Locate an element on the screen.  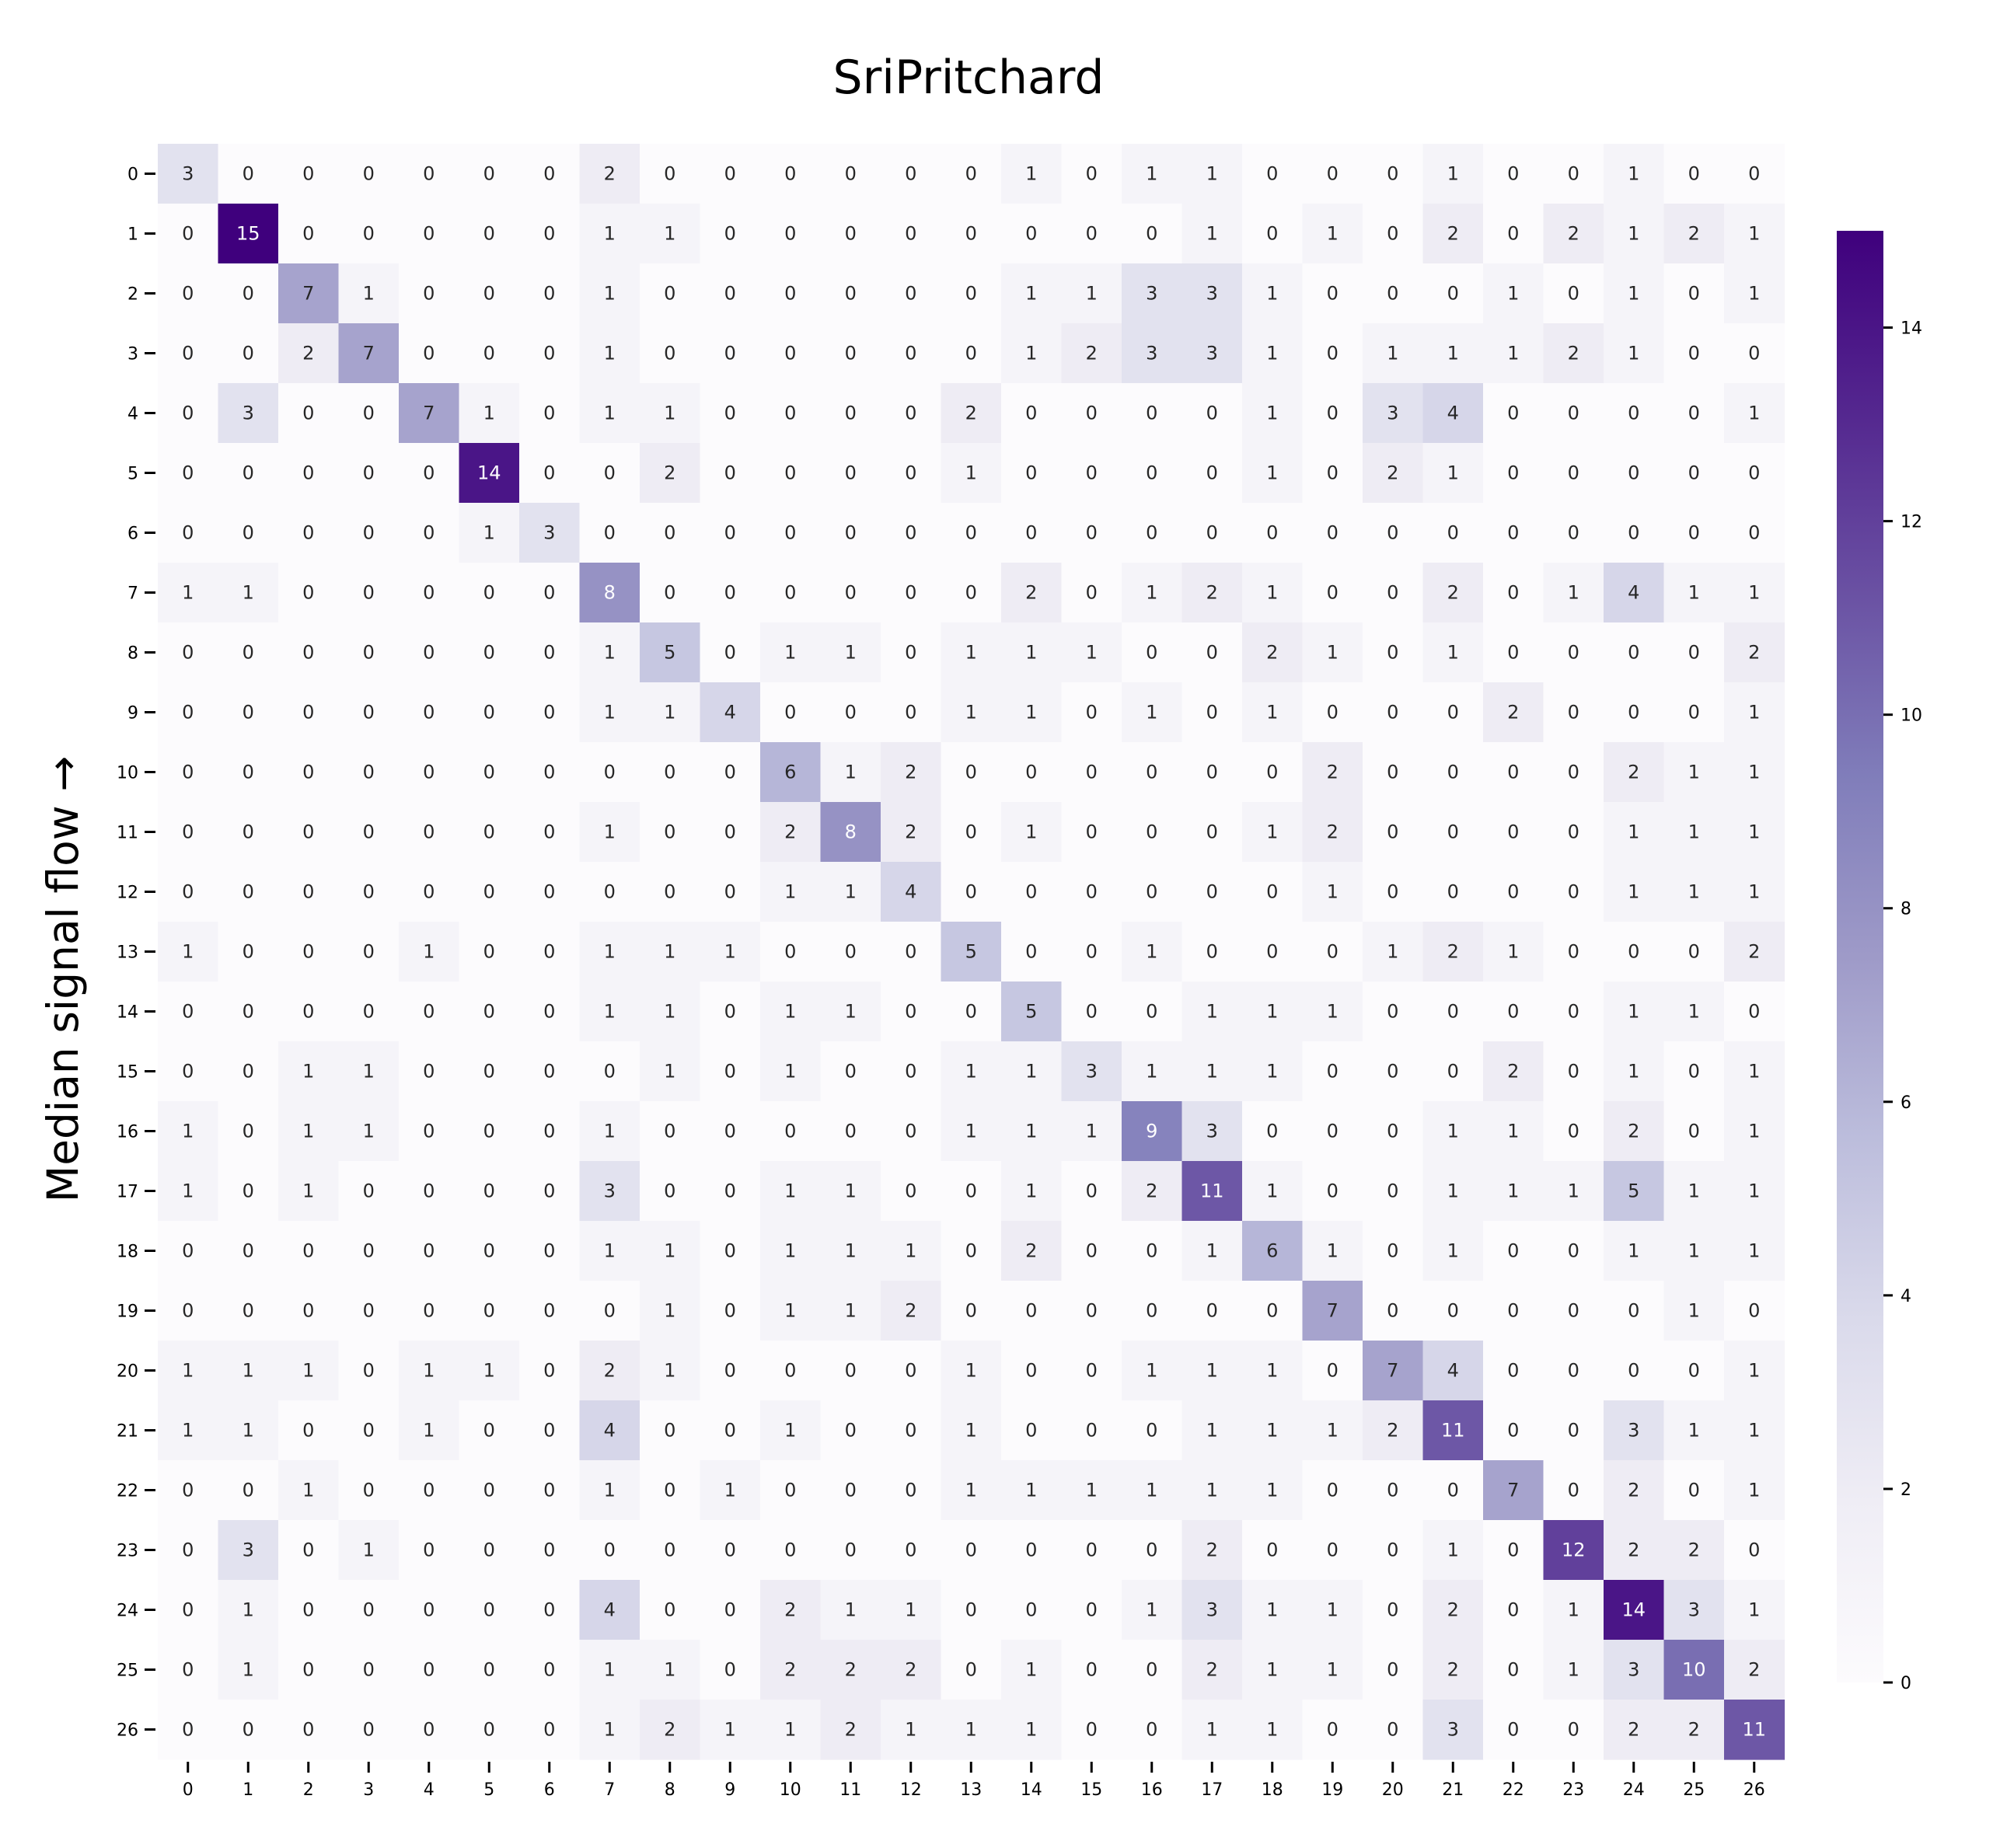
cell-value-label: 12 is located at coordinates (1574, 1550).